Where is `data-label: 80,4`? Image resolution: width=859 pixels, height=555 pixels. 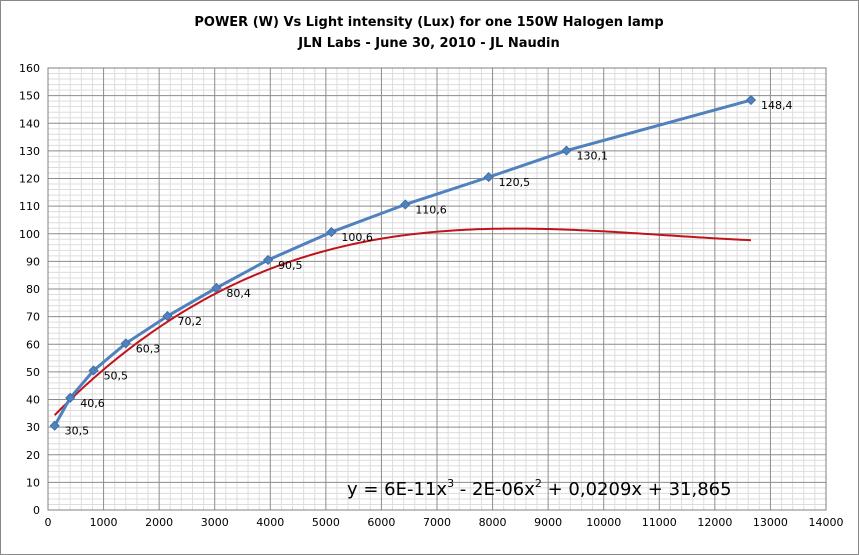 data-label: 80,4 is located at coordinates (238, 293).